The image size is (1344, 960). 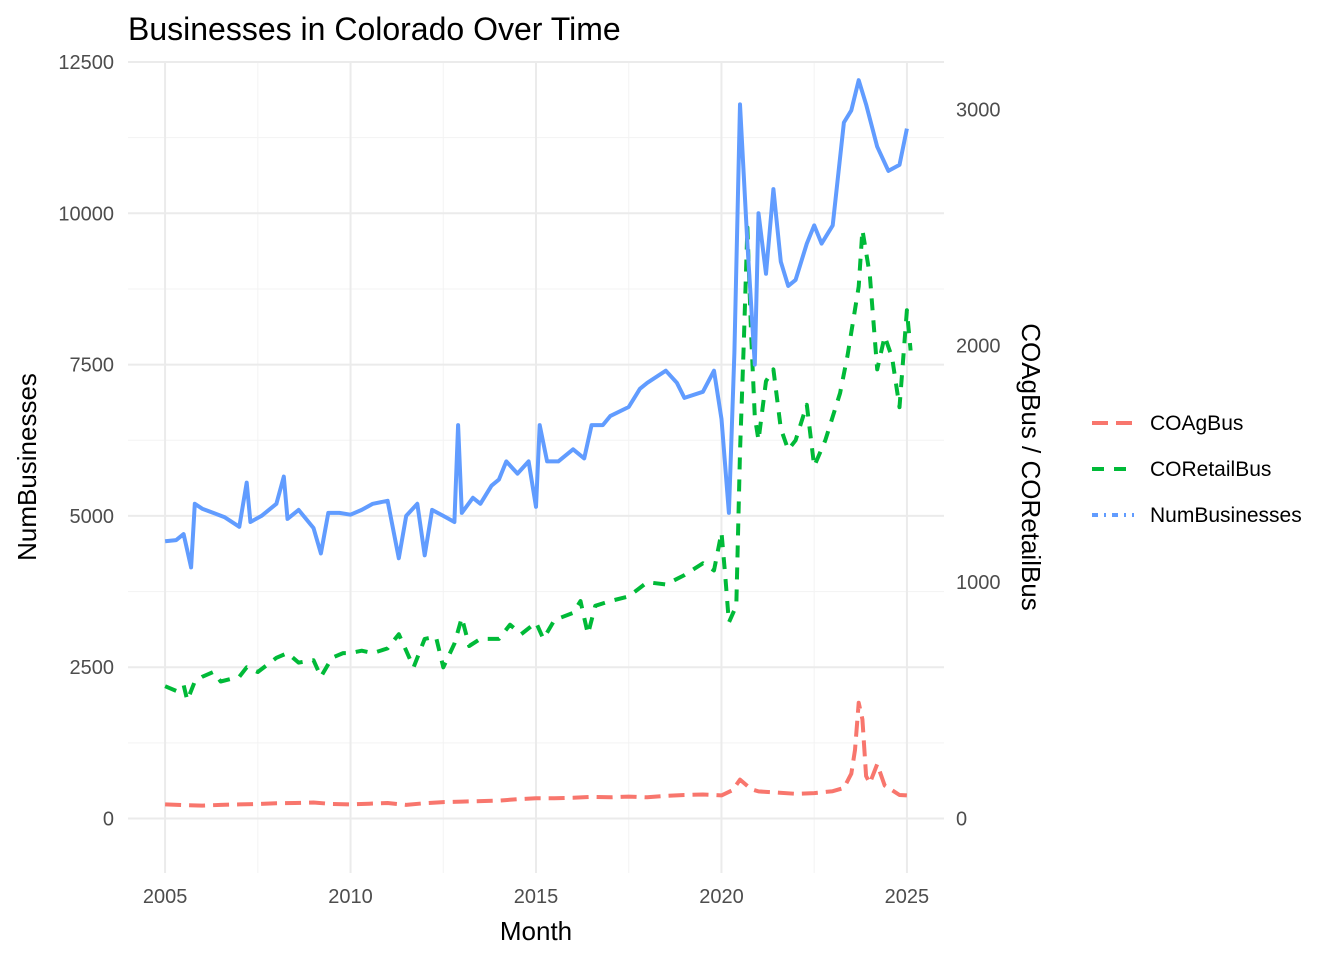 What do you see at coordinates (907, 897) in the screenshot?
I see `x-tick-label: 2025` at bounding box center [907, 897].